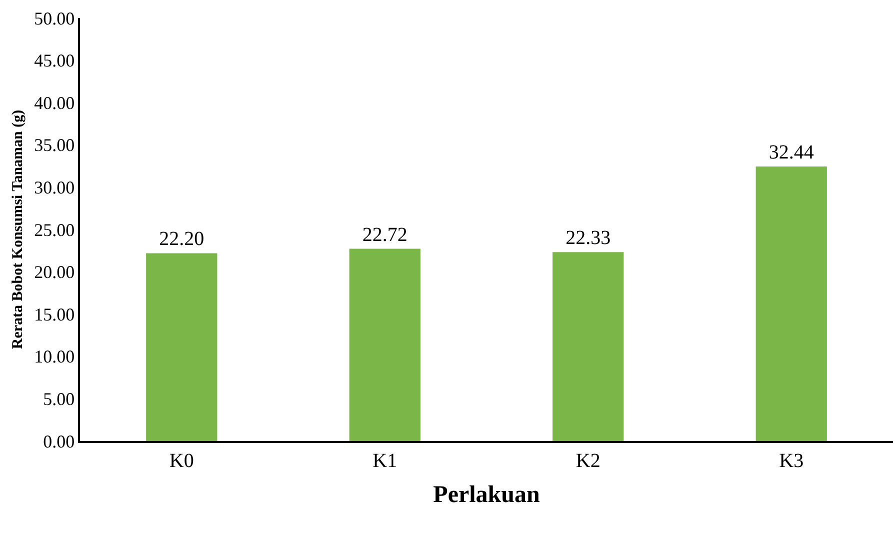  Describe the element at coordinates (385, 461) in the screenshot. I see `x-tick-label: K1` at that location.